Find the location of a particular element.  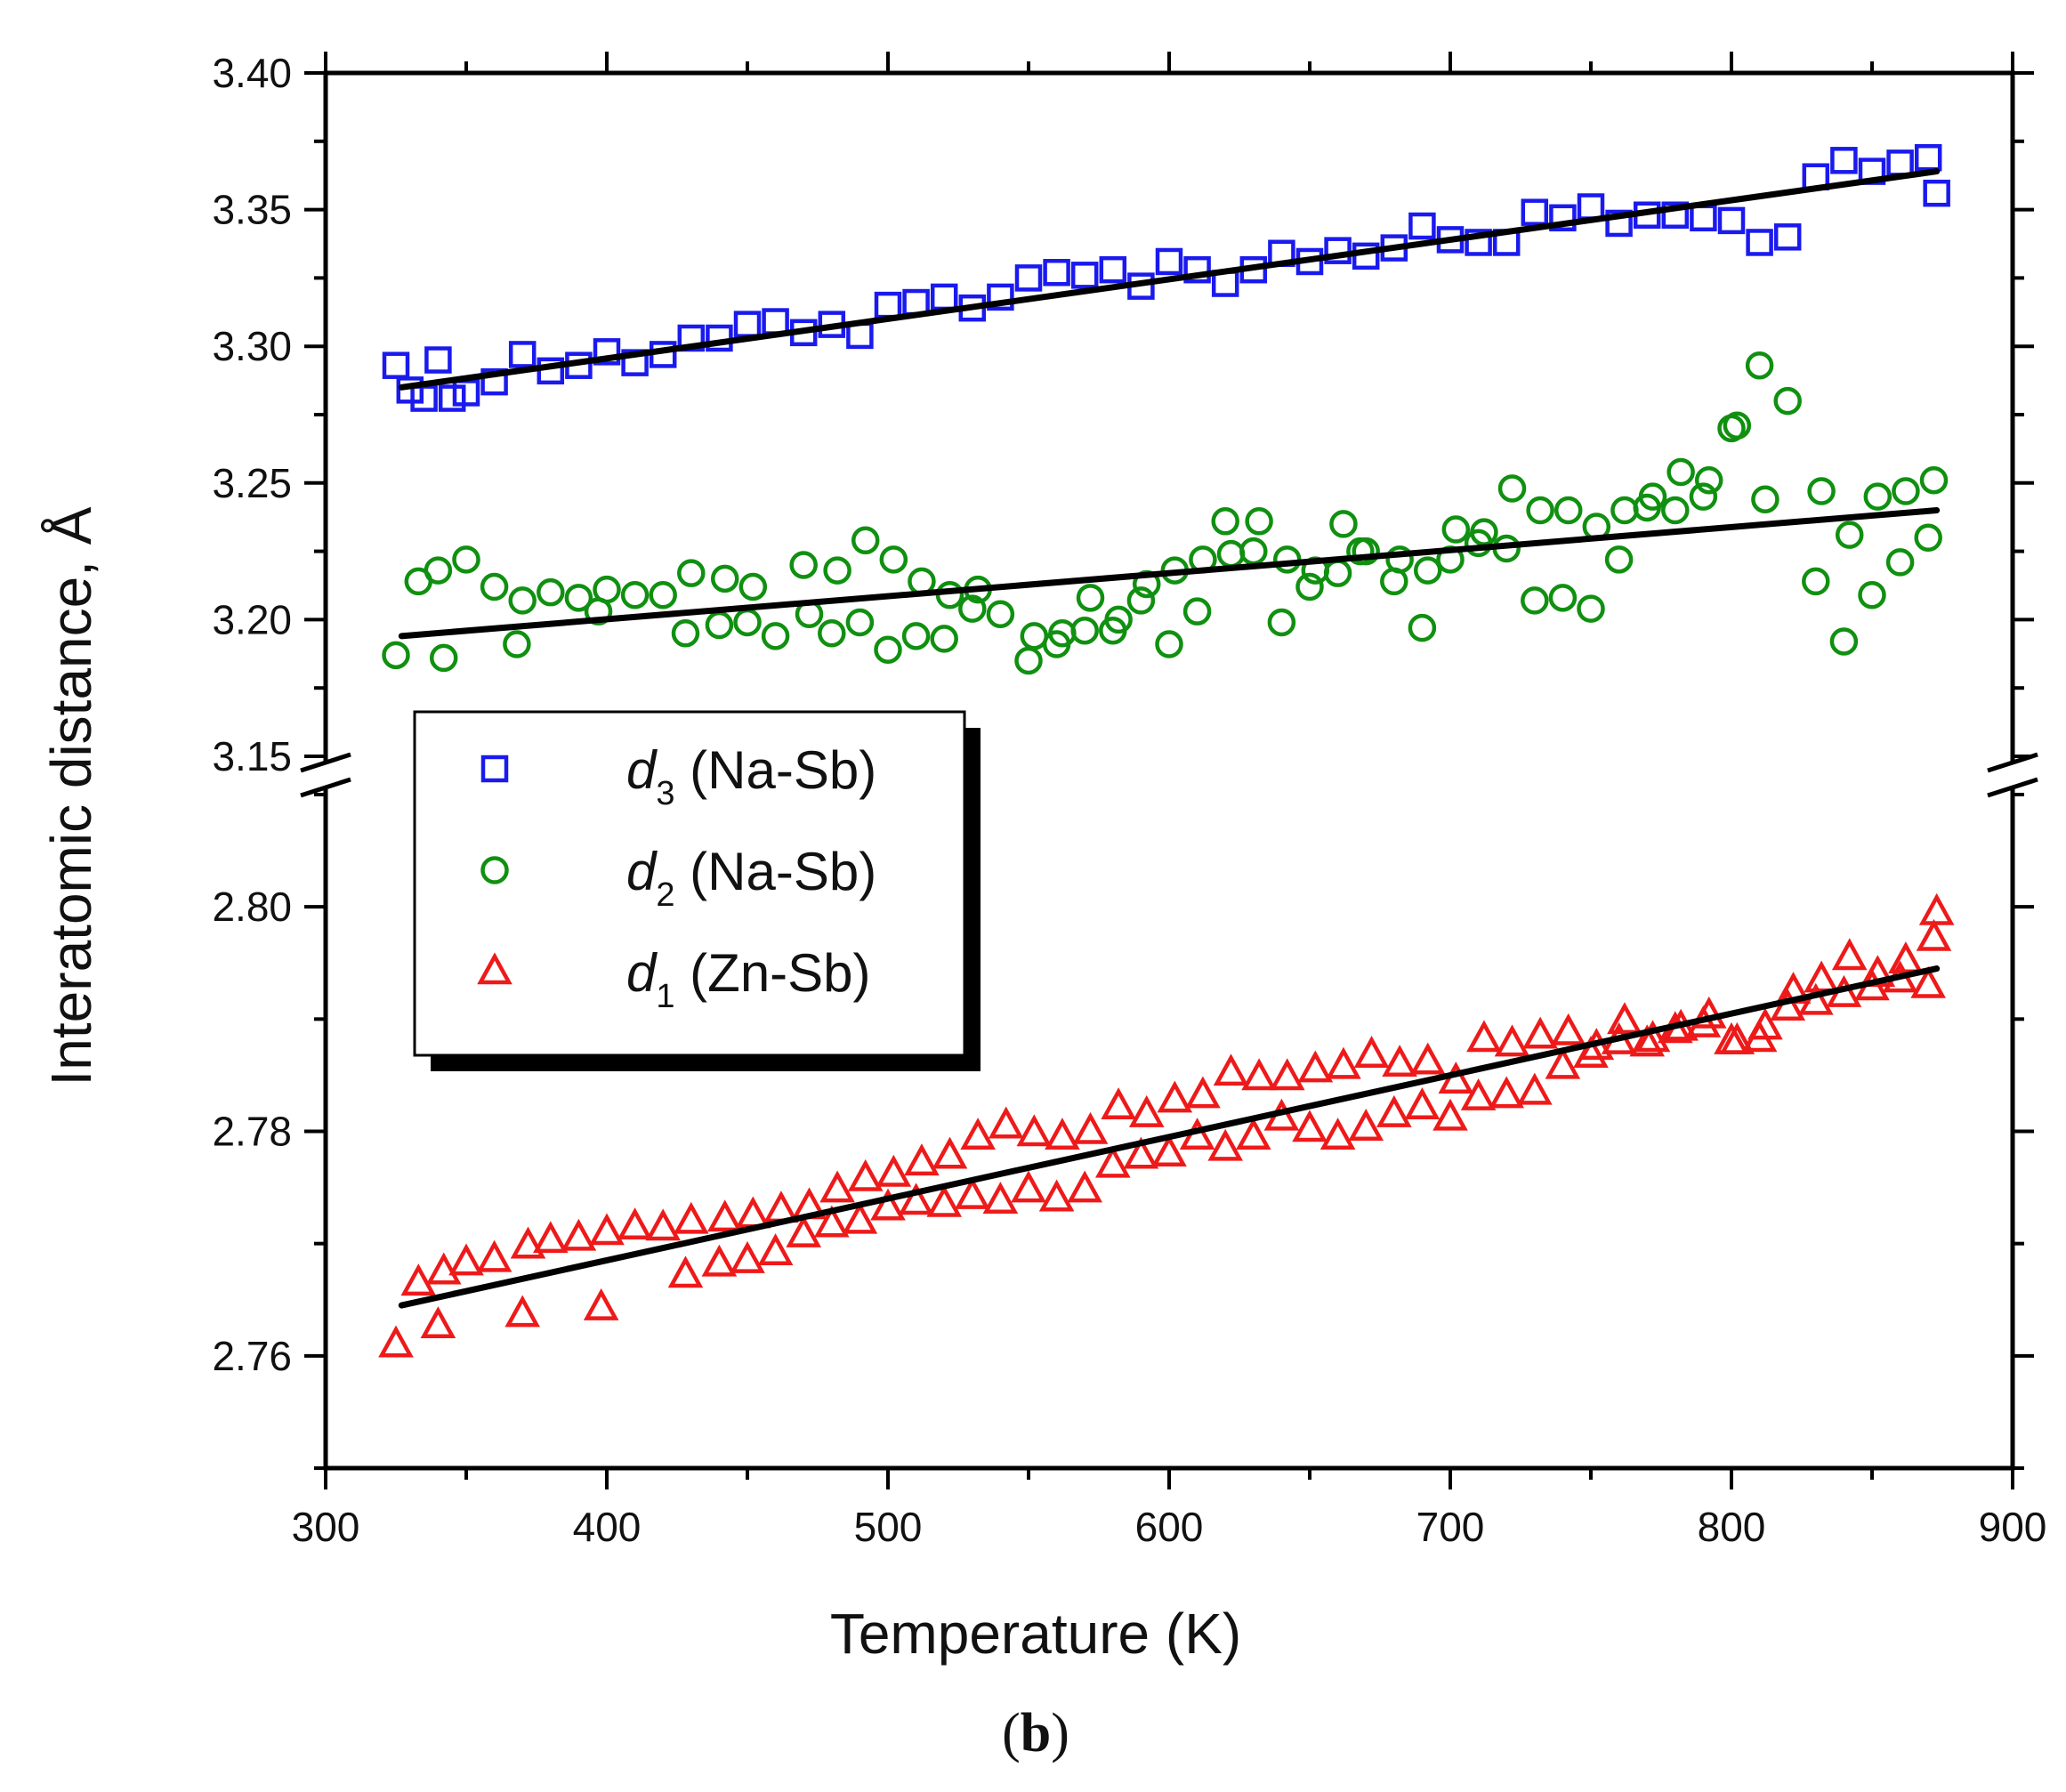

x-tick-label: 900 is located at coordinates (2013, 1527).